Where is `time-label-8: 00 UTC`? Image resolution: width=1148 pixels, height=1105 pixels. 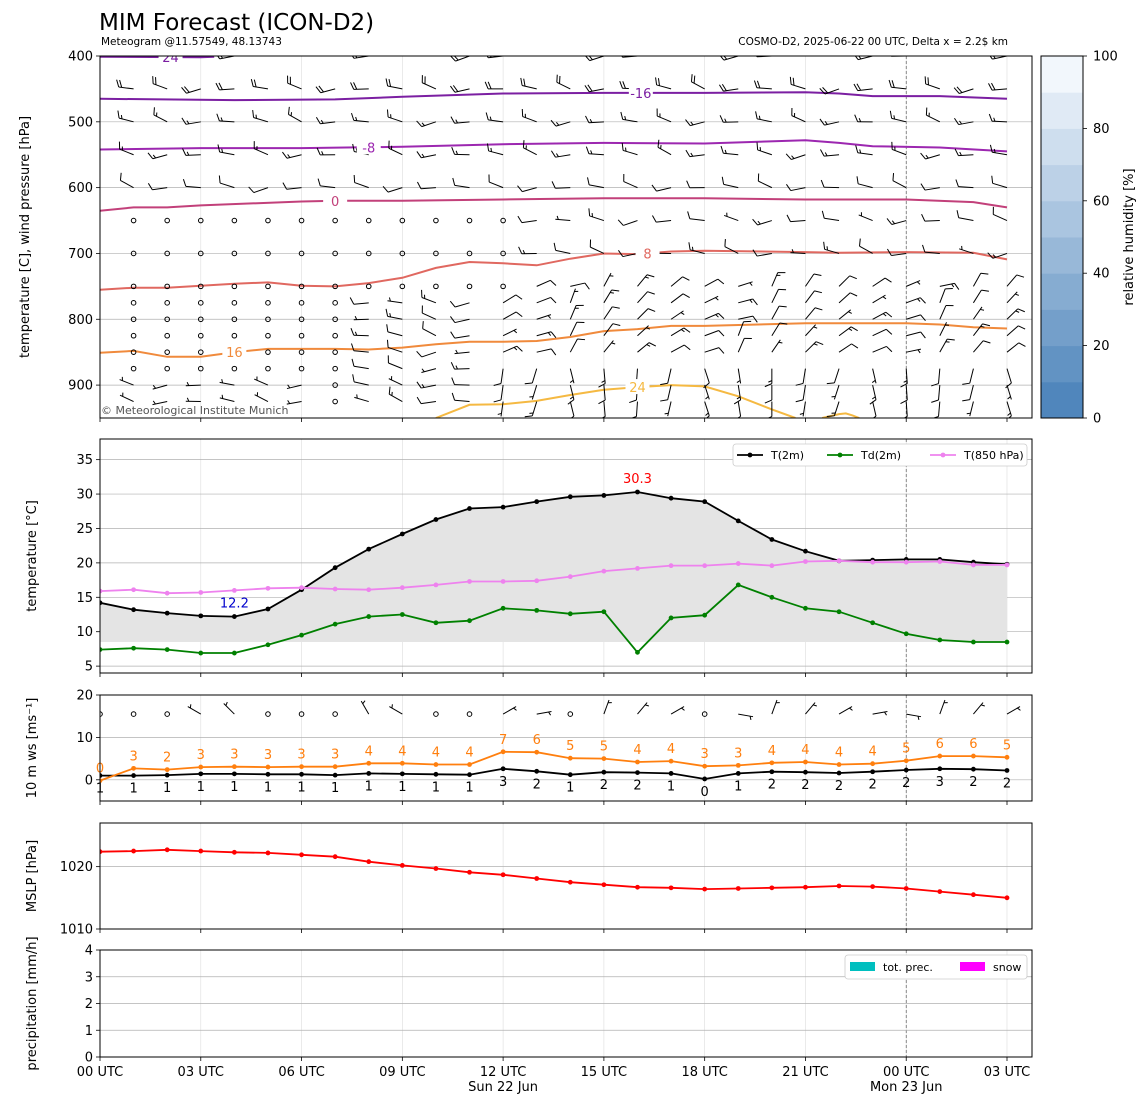
time-label-8: 00 UTC is located at coordinates (906, 1072).